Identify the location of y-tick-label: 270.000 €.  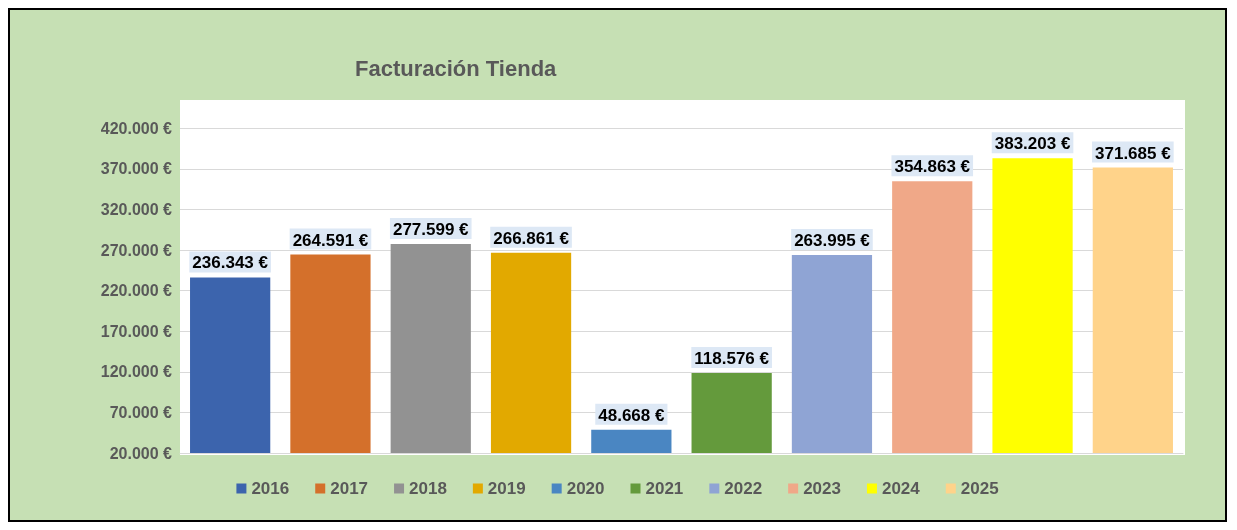
(136, 250).